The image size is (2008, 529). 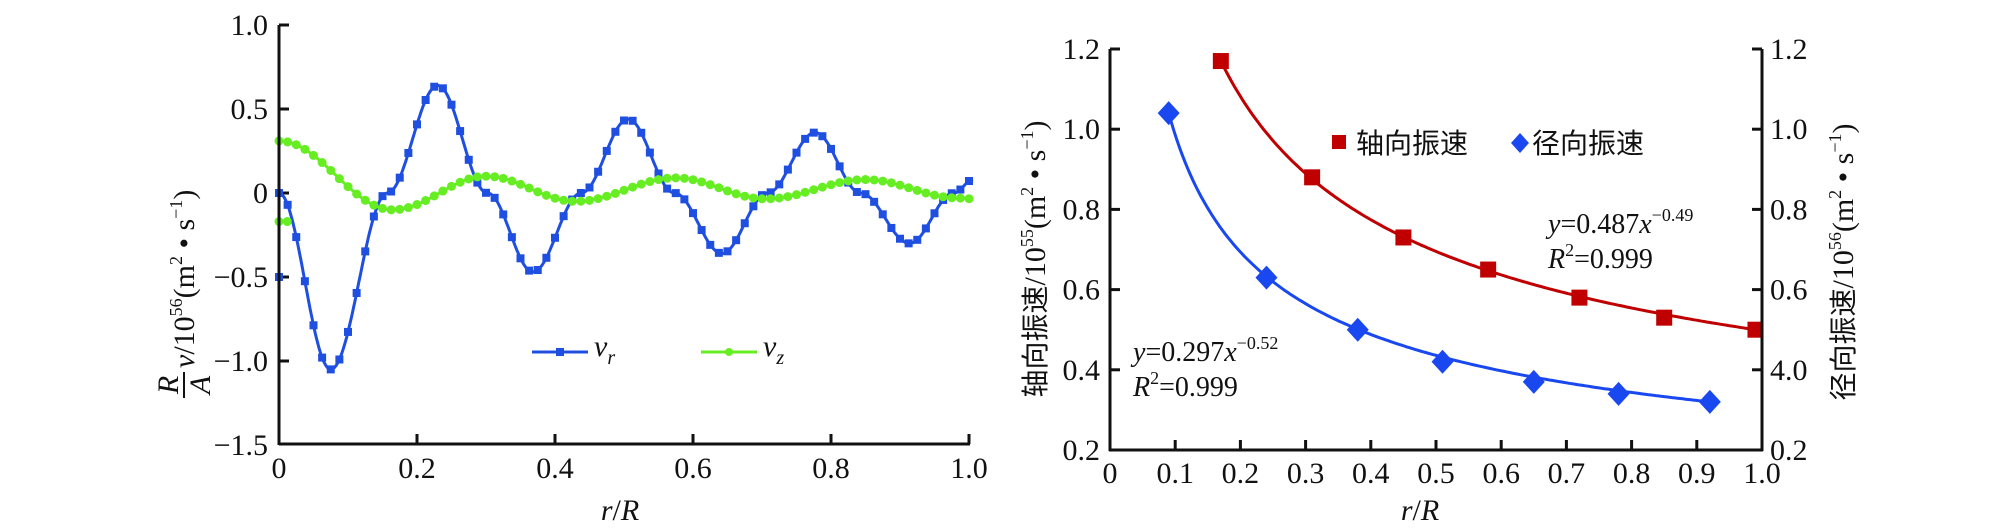 What do you see at coordinates (1339, 142) in the screenshot?
I see `legend-swatch-axial` at bounding box center [1339, 142].